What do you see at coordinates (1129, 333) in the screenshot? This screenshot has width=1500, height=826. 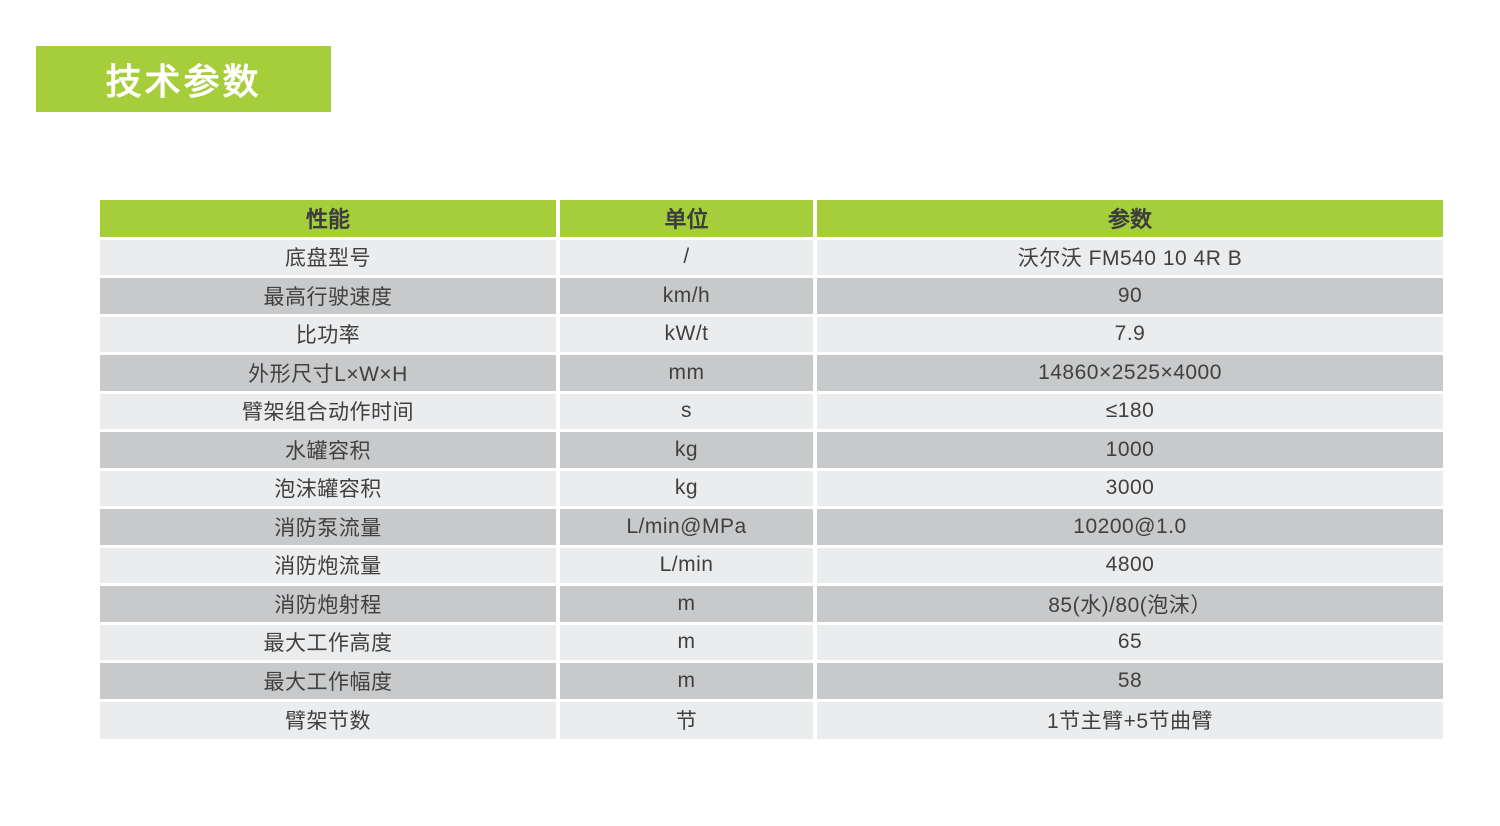 I see `cell-value: 7.9` at bounding box center [1129, 333].